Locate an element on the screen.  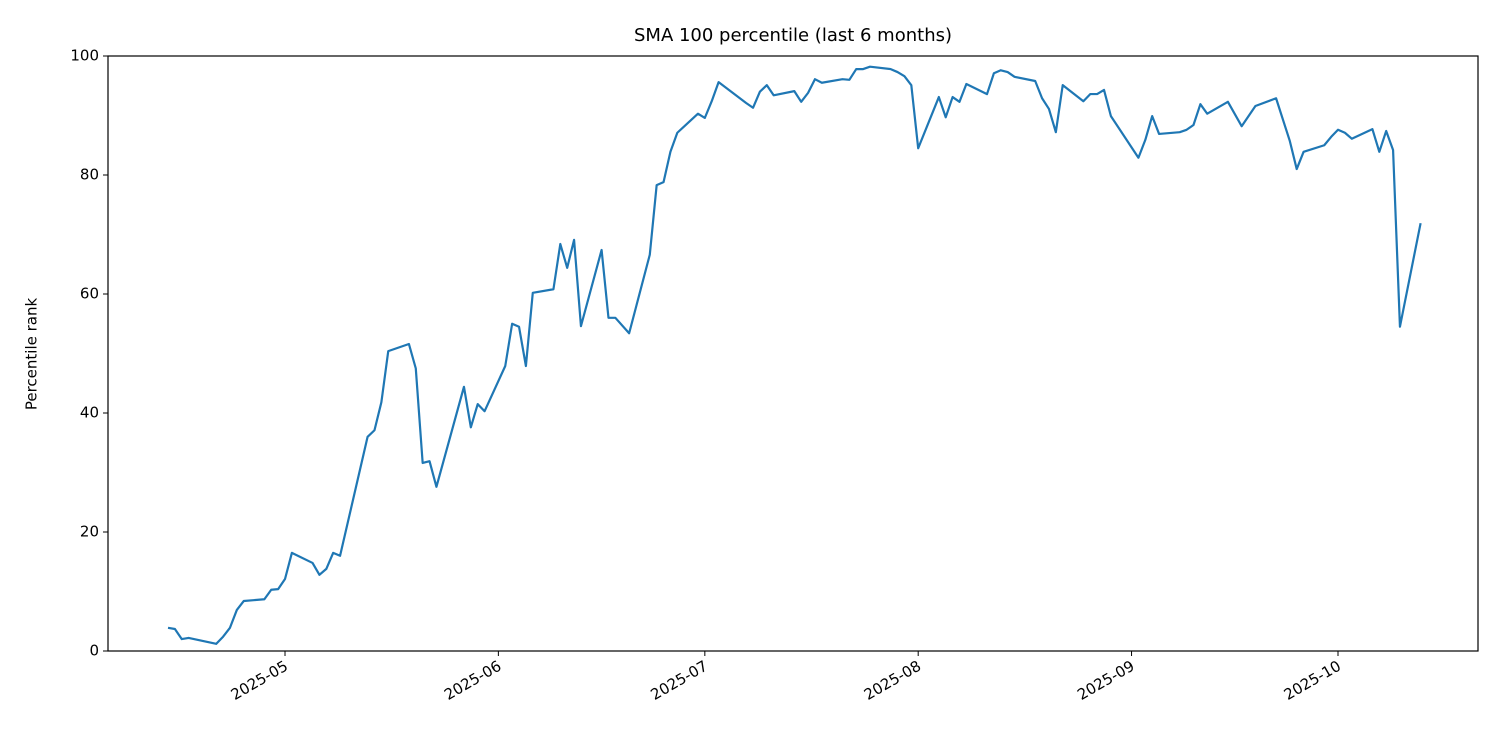
x-tick-label: 2025-06 is located at coordinates (472, 680).